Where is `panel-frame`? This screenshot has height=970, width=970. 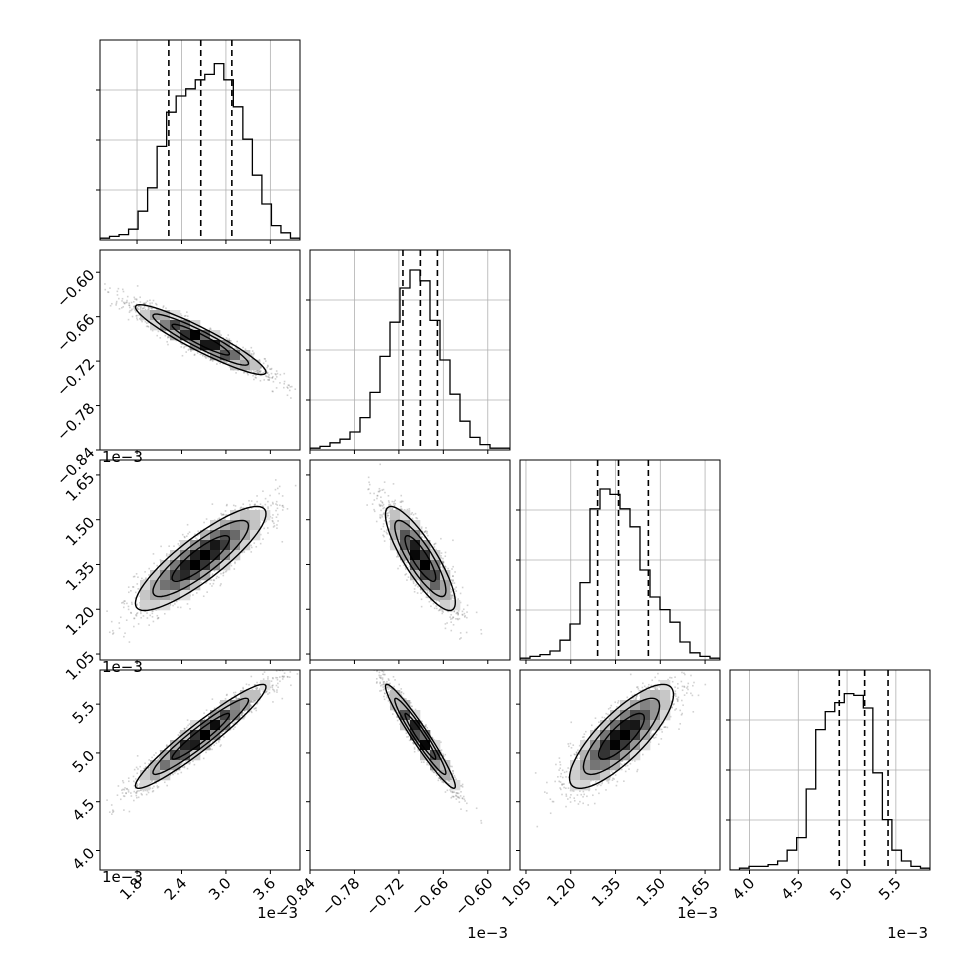 panel-frame is located at coordinates (620, 560).